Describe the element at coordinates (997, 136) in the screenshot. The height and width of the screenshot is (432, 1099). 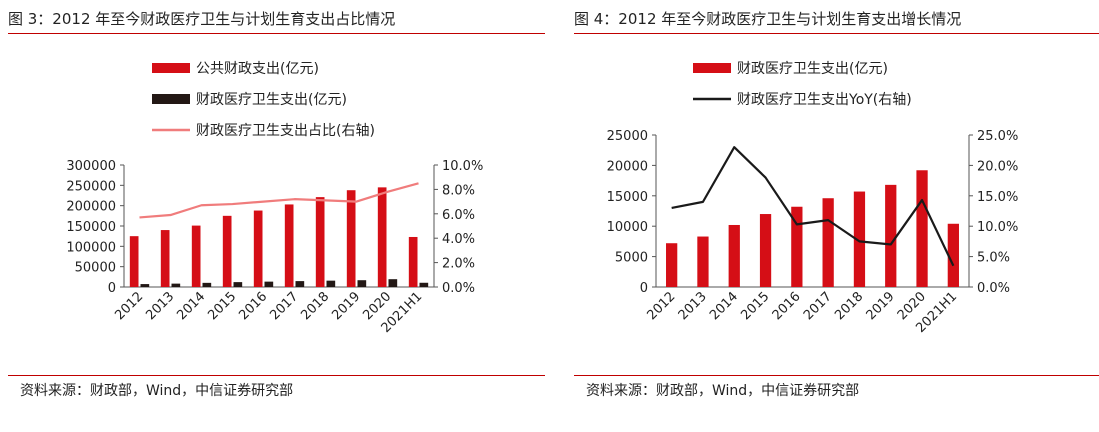
I see `y-right-tick-label: 25.0%` at that location.